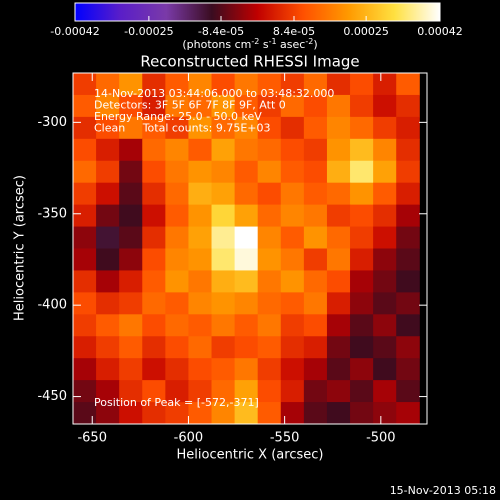 The image size is (500, 500). What do you see at coordinates (257, 12) in the screenshot?
I see `colorbar` at bounding box center [257, 12].